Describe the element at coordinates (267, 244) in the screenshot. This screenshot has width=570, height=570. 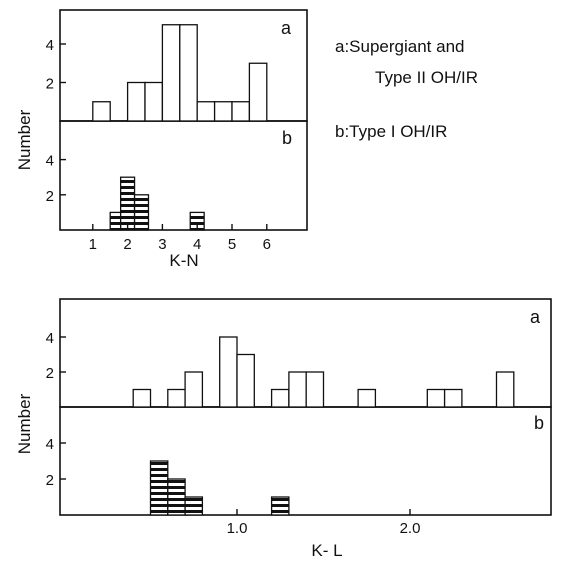
I see `kn-xtick-label-5: 6` at that location.